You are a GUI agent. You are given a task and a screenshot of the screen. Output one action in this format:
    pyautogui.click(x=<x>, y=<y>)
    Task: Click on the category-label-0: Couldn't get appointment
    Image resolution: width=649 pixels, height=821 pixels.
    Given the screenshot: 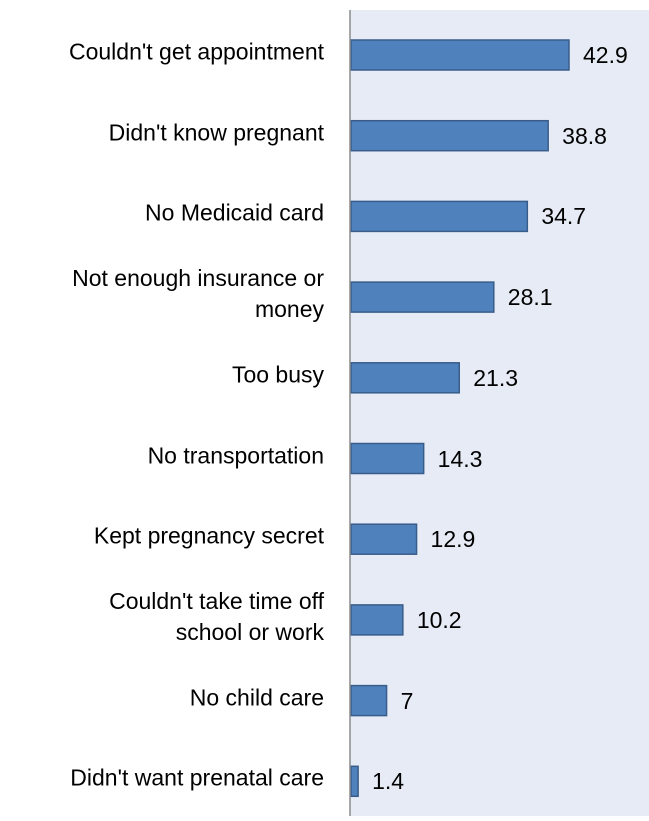 What is the action you would take?
    pyautogui.click(x=164, y=52)
    